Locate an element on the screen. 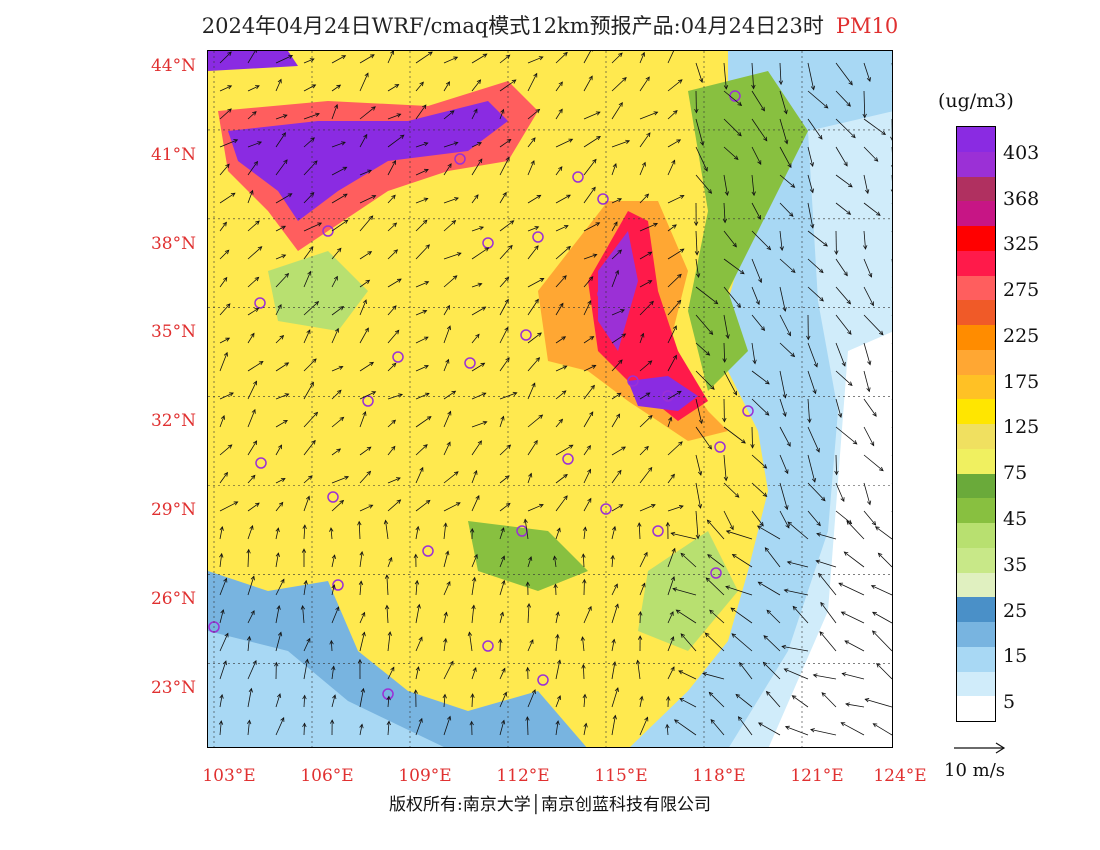  wind-reference-label: 10 m/s is located at coordinates (974, 770).